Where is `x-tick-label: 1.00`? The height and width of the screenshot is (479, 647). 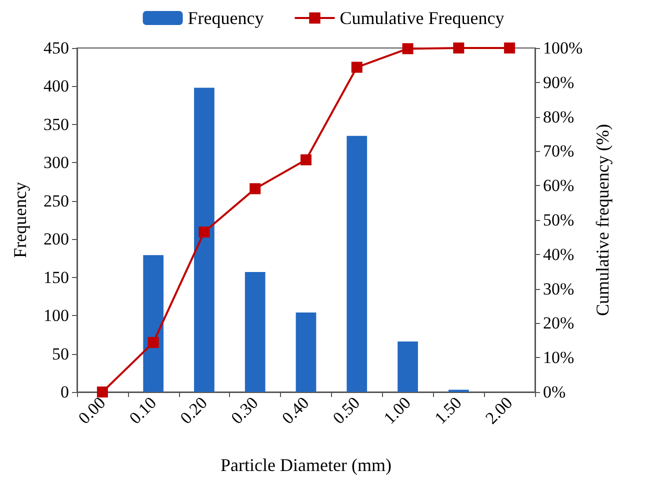
x-tick-label: 1.00 is located at coordinates (397, 410).